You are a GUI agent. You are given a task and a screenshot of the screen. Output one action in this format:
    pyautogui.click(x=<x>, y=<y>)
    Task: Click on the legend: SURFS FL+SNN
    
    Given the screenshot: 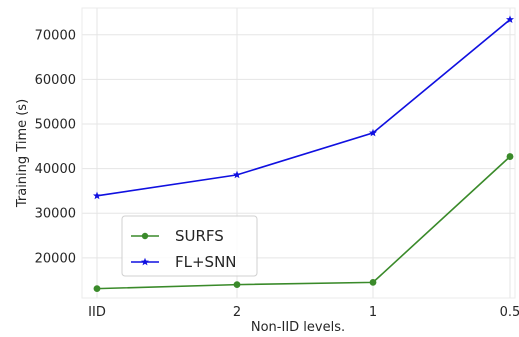 What is the action you would take?
    pyautogui.click(x=189, y=246)
    